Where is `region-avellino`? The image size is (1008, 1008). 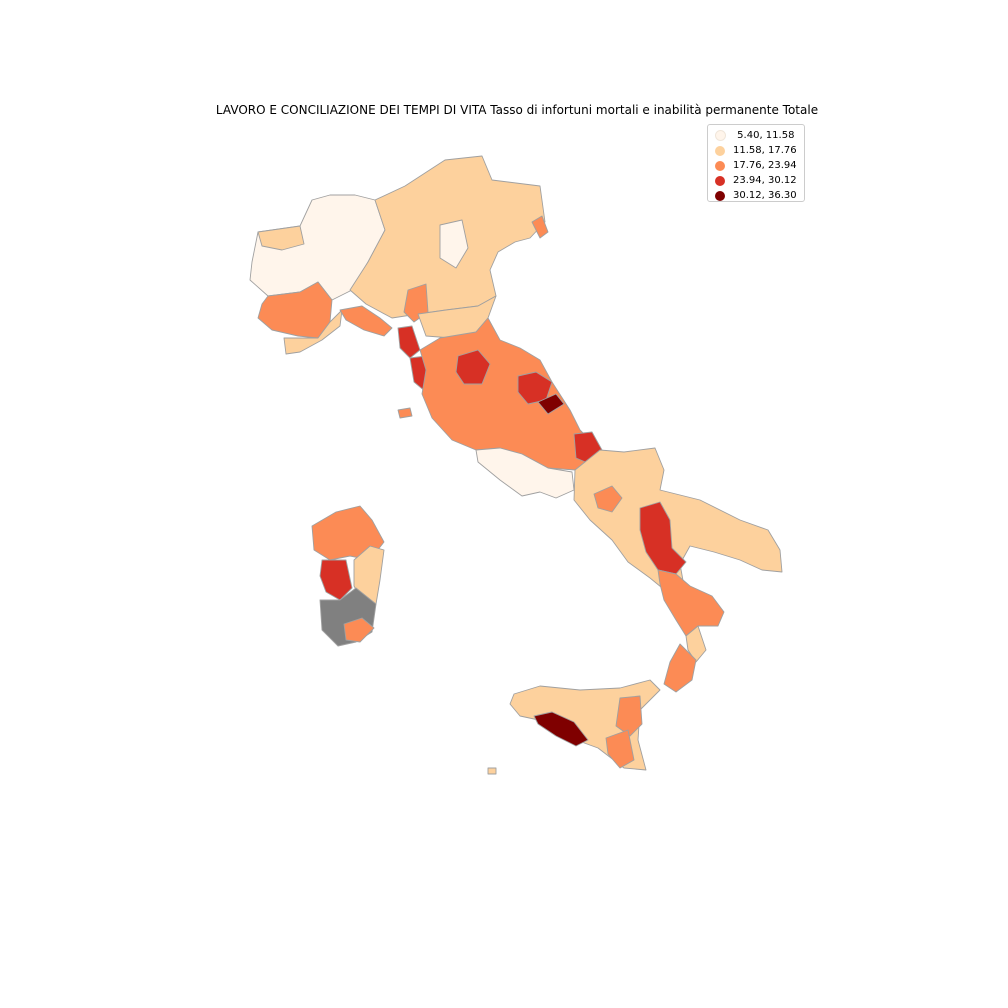 region-avellino is located at coordinates (608, 499).